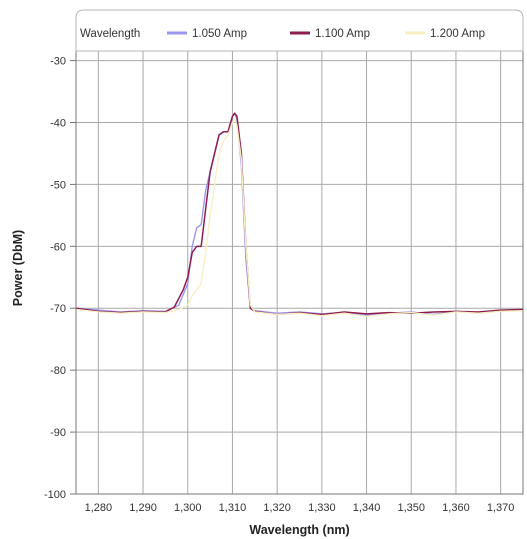 This screenshot has width=527, height=539. Describe the element at coordinates (55, 278) in the screenshot. I see `y-tick-labels: -30 -40 -50 -60 -70 -80 -90 -100` at that location.